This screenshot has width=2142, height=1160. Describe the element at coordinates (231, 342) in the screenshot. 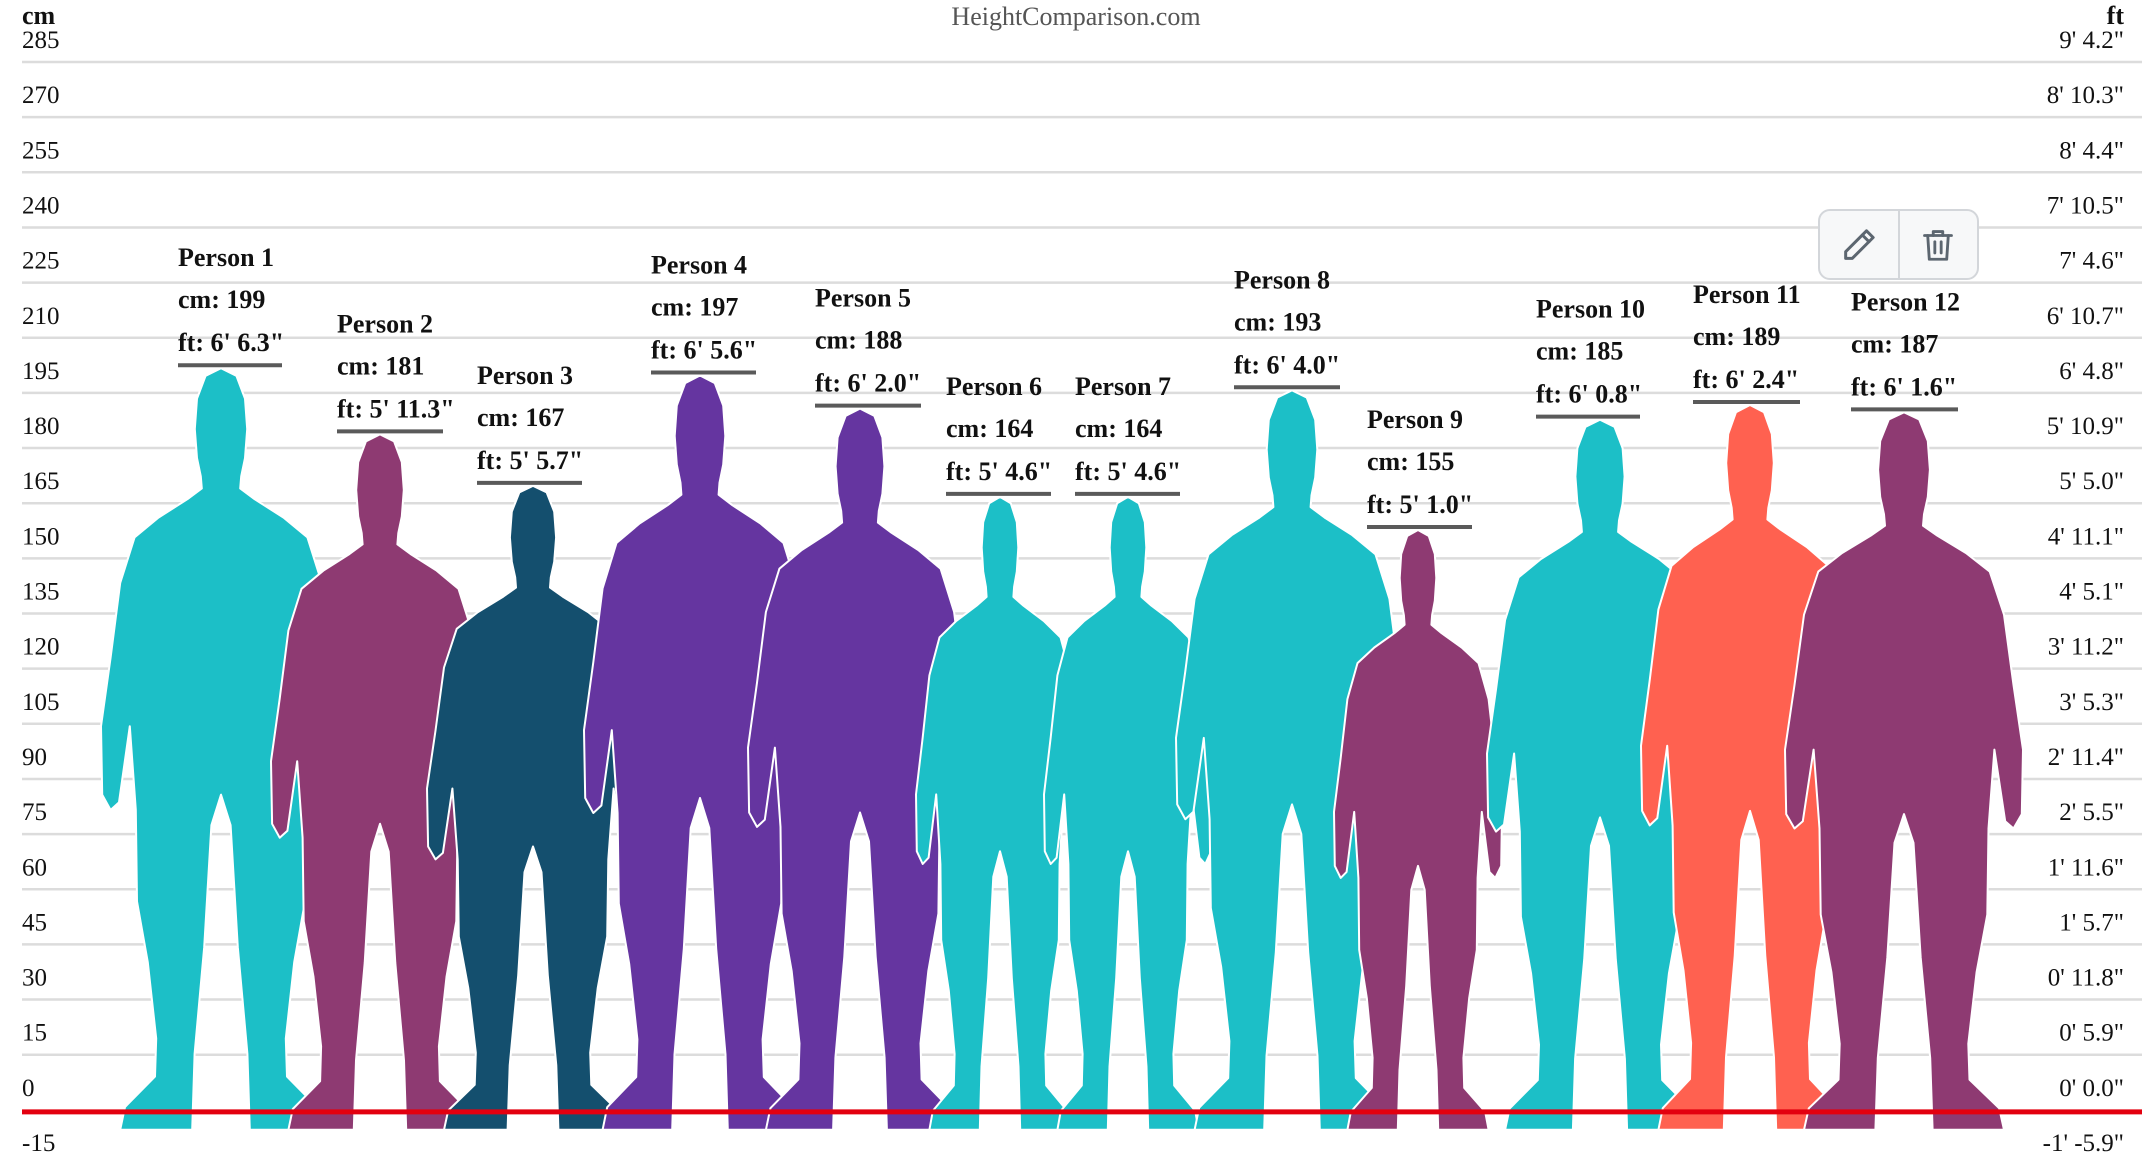

I see `person-ft-label: ft: 6' 6.3"` at that location.